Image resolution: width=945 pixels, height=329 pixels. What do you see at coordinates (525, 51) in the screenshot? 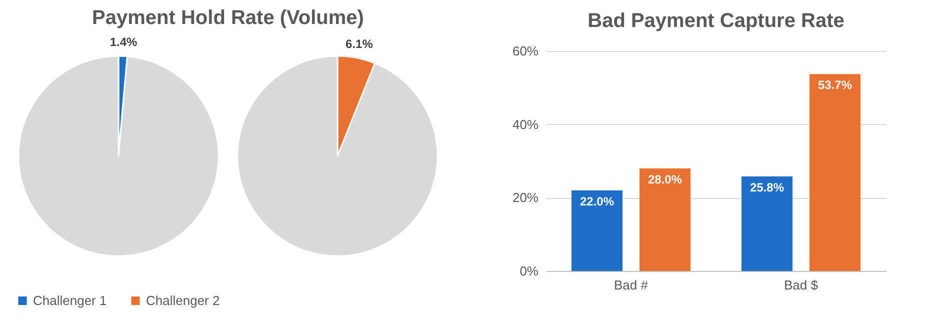
I see `y-tick-label: 60%` at bounding box center [525, 51].